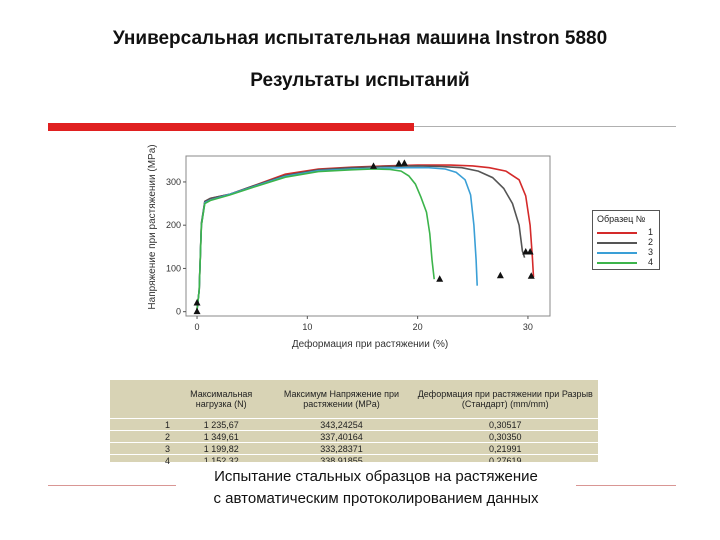 This screenshot has width=720, height=540. I want to click on legend-item: 4, so click(627, 262).